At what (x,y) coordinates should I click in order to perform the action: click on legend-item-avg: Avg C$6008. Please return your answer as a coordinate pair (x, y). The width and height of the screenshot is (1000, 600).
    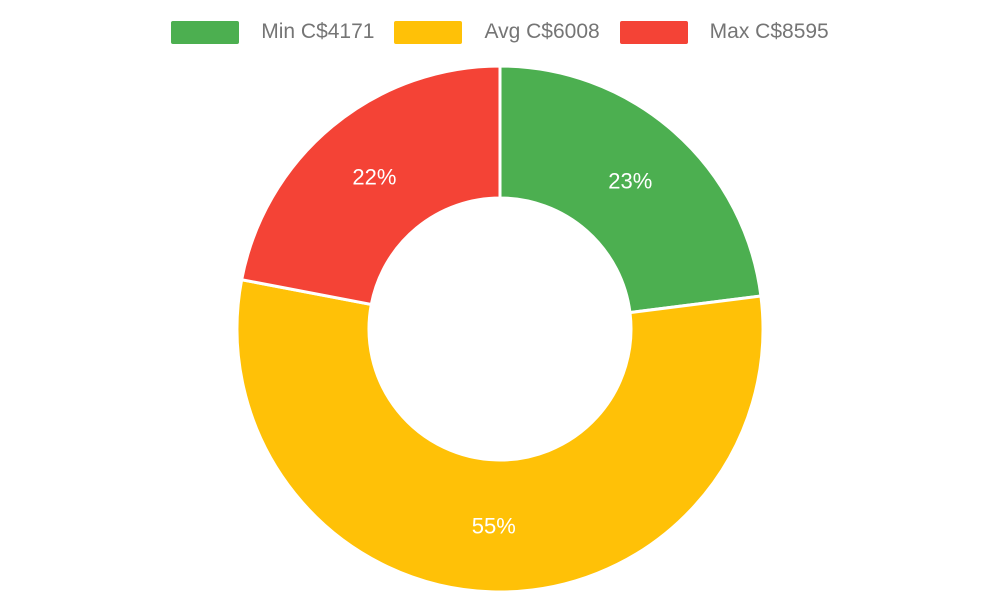
    Looking at the image, I should click on (497, 32).